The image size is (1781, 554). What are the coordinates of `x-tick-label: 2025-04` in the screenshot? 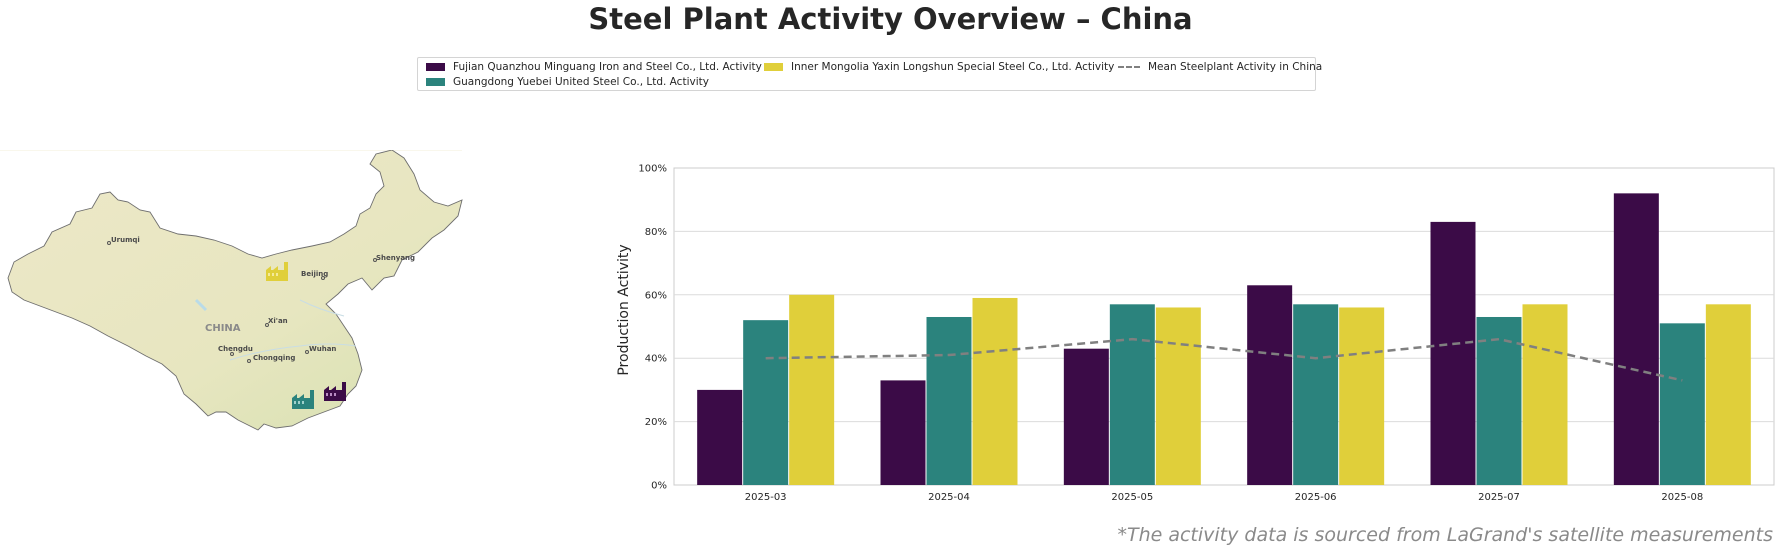 It's located at (949, 497).